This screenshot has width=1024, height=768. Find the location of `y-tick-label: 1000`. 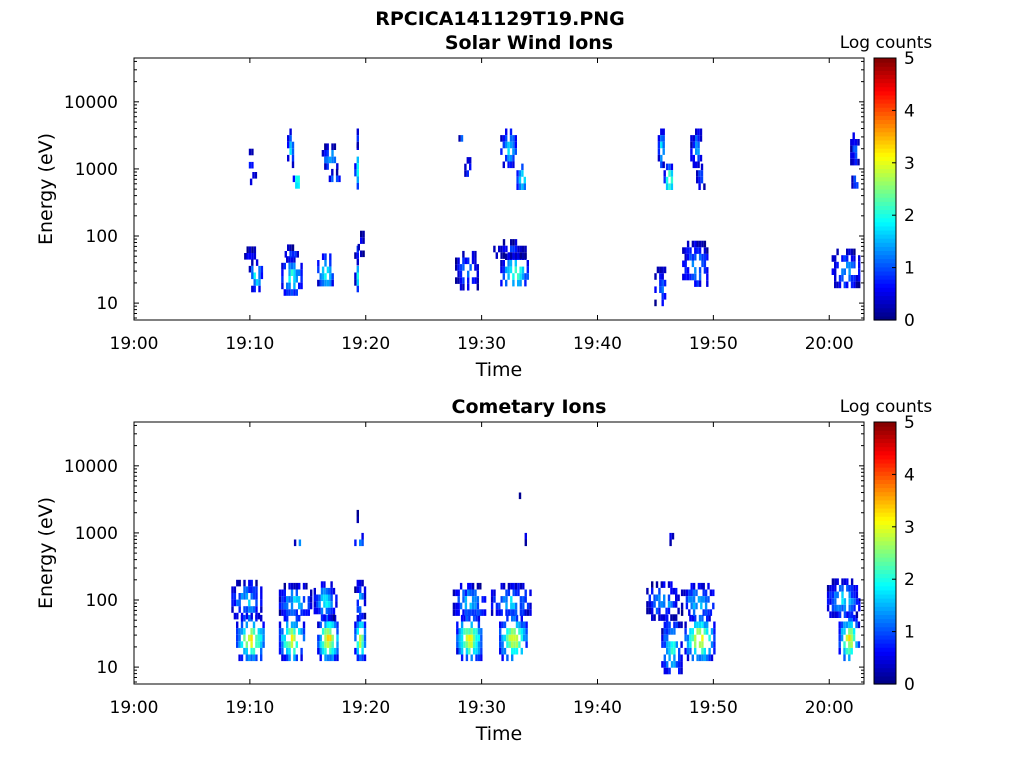

y-tick-label: 1000 is located at coordinates (96, 170).